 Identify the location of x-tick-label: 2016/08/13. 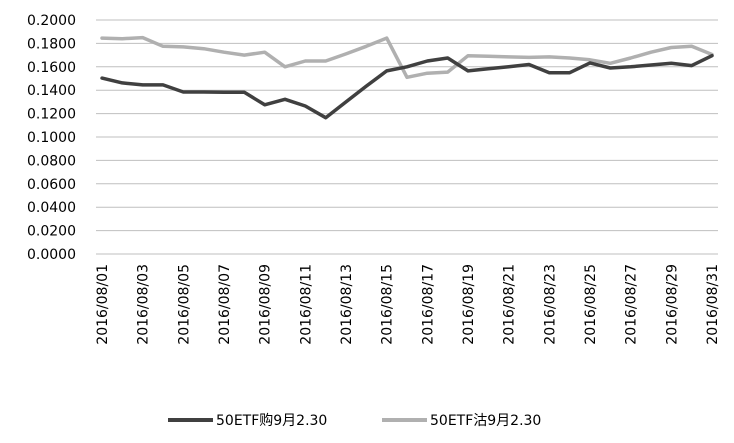
(347, 304).